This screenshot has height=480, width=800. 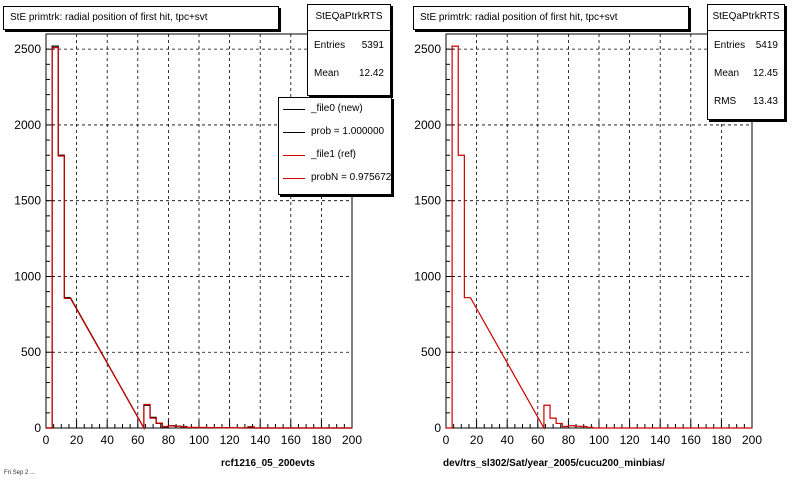 I want to click on panel1-stats-entries: Entries 5391, so click(x=349, y=45).